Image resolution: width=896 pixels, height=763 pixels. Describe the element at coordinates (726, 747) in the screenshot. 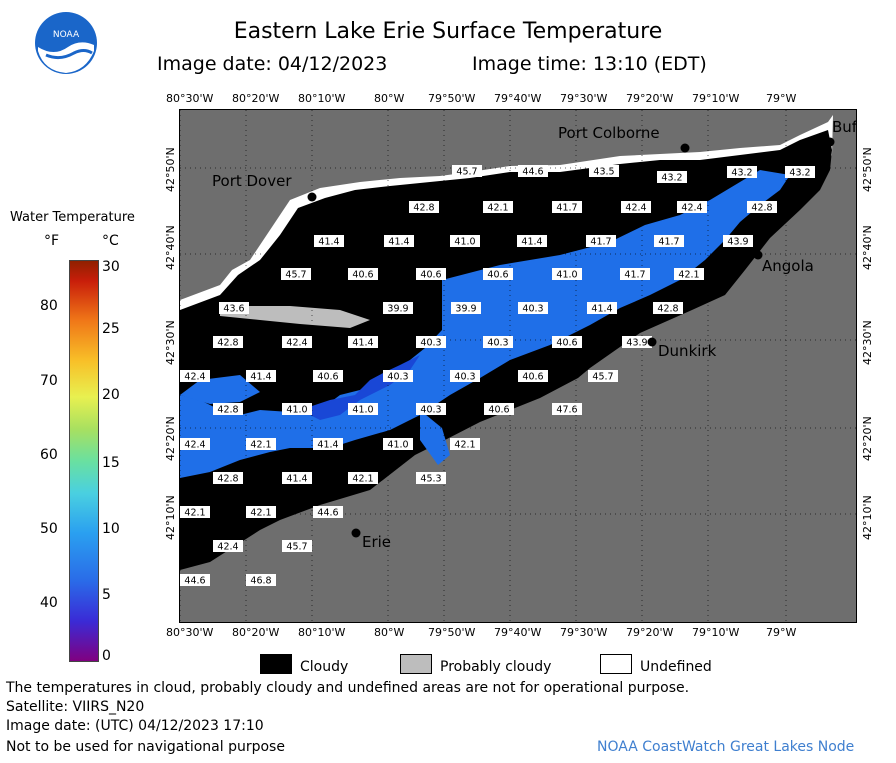

I see `credit-link: NOAA CoastWatch Great Lakes Node` at that location.